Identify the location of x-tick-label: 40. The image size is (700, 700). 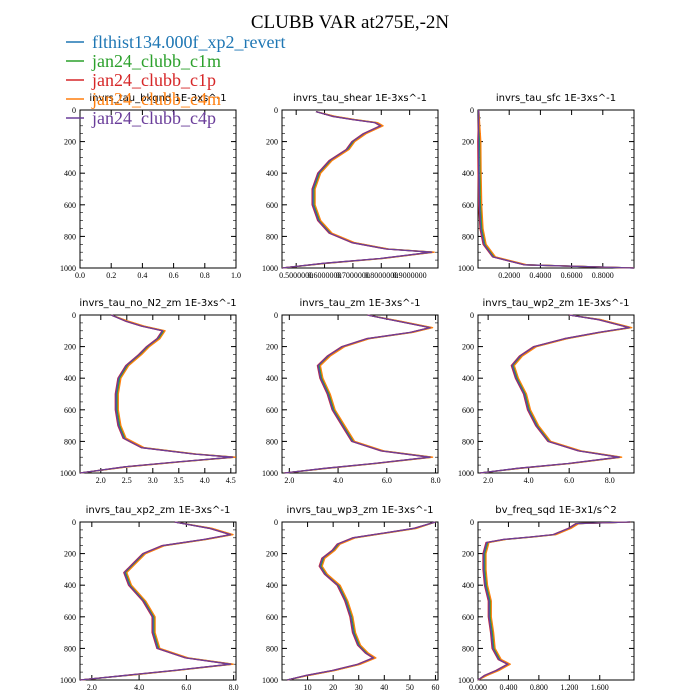
(384, 687).